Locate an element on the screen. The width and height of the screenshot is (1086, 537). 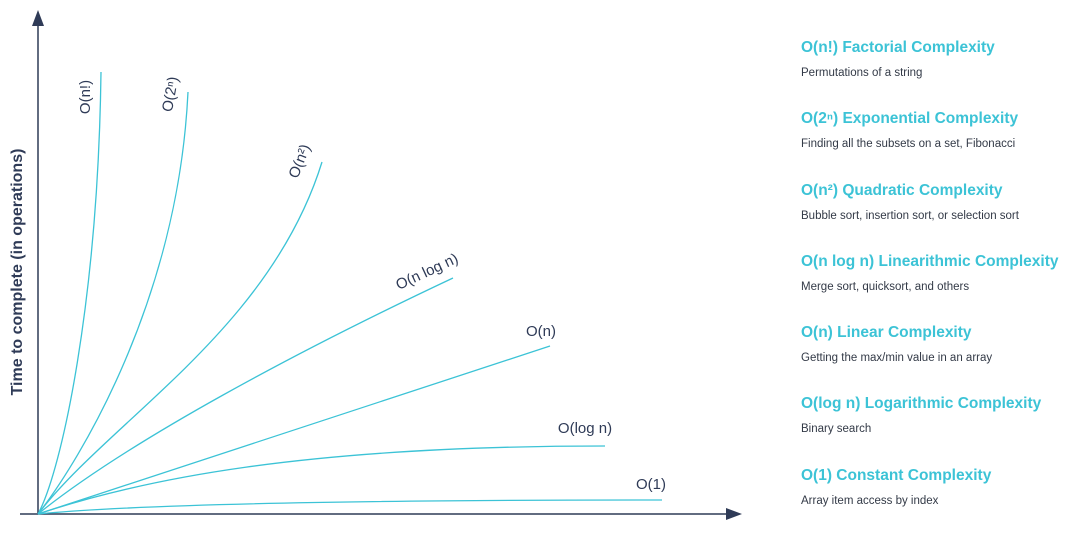
legend-description: Merge sort, quicksort, and others is located at coordinates (885, 286).